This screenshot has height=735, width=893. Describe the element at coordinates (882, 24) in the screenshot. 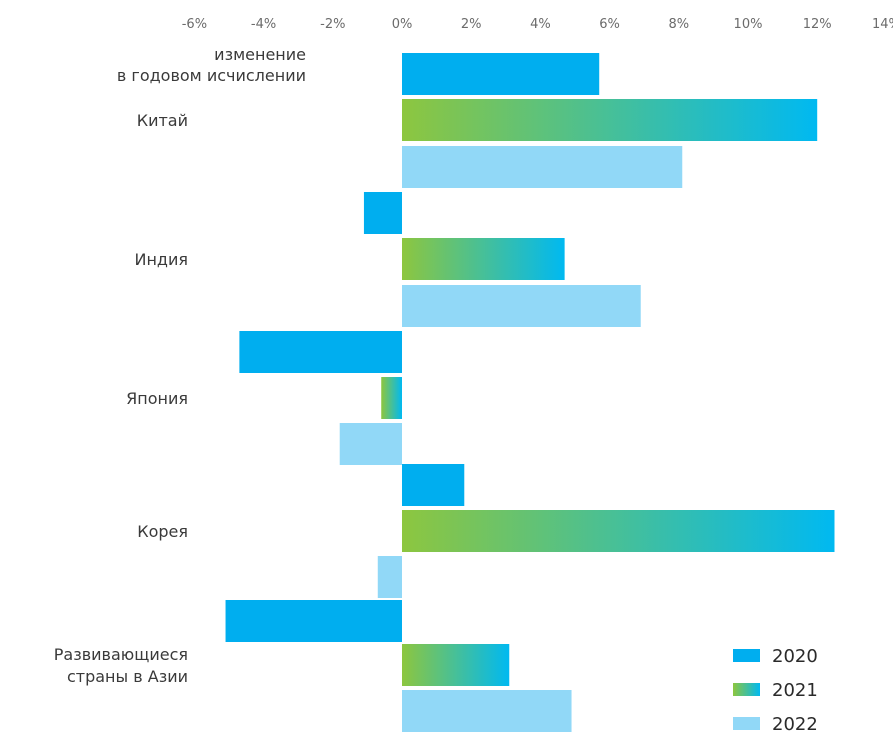

I see `x-tick-label: 14%` at that location.